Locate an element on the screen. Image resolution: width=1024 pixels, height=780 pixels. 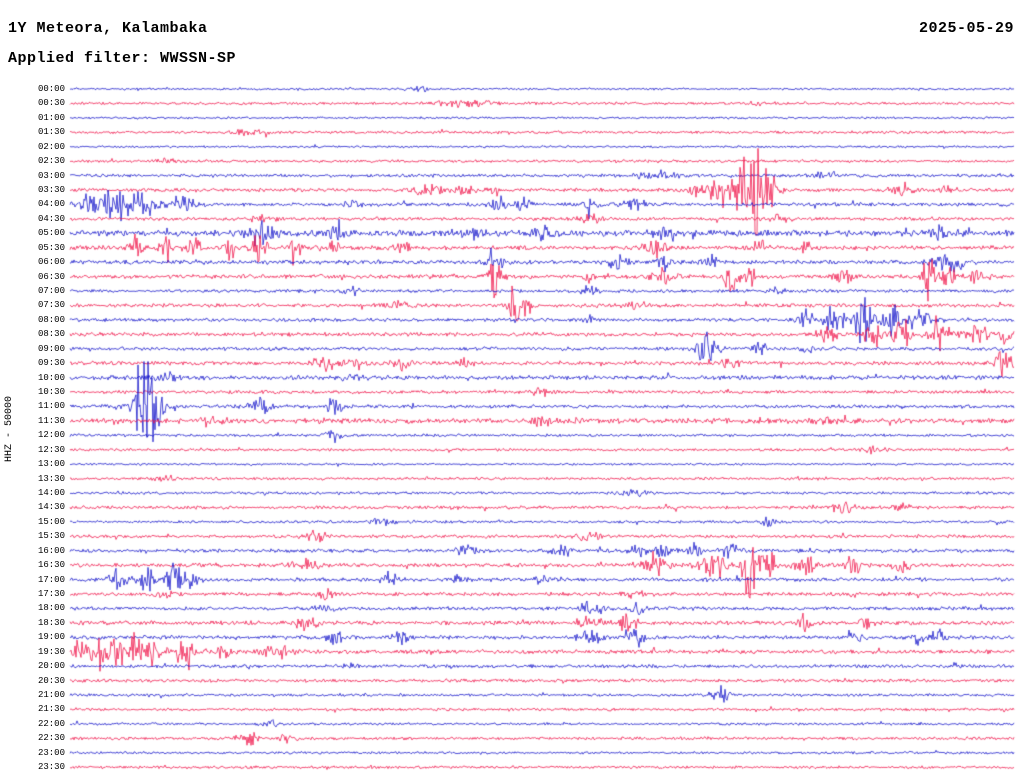
time-label: 13:30 is located at coordinates (51, 478).